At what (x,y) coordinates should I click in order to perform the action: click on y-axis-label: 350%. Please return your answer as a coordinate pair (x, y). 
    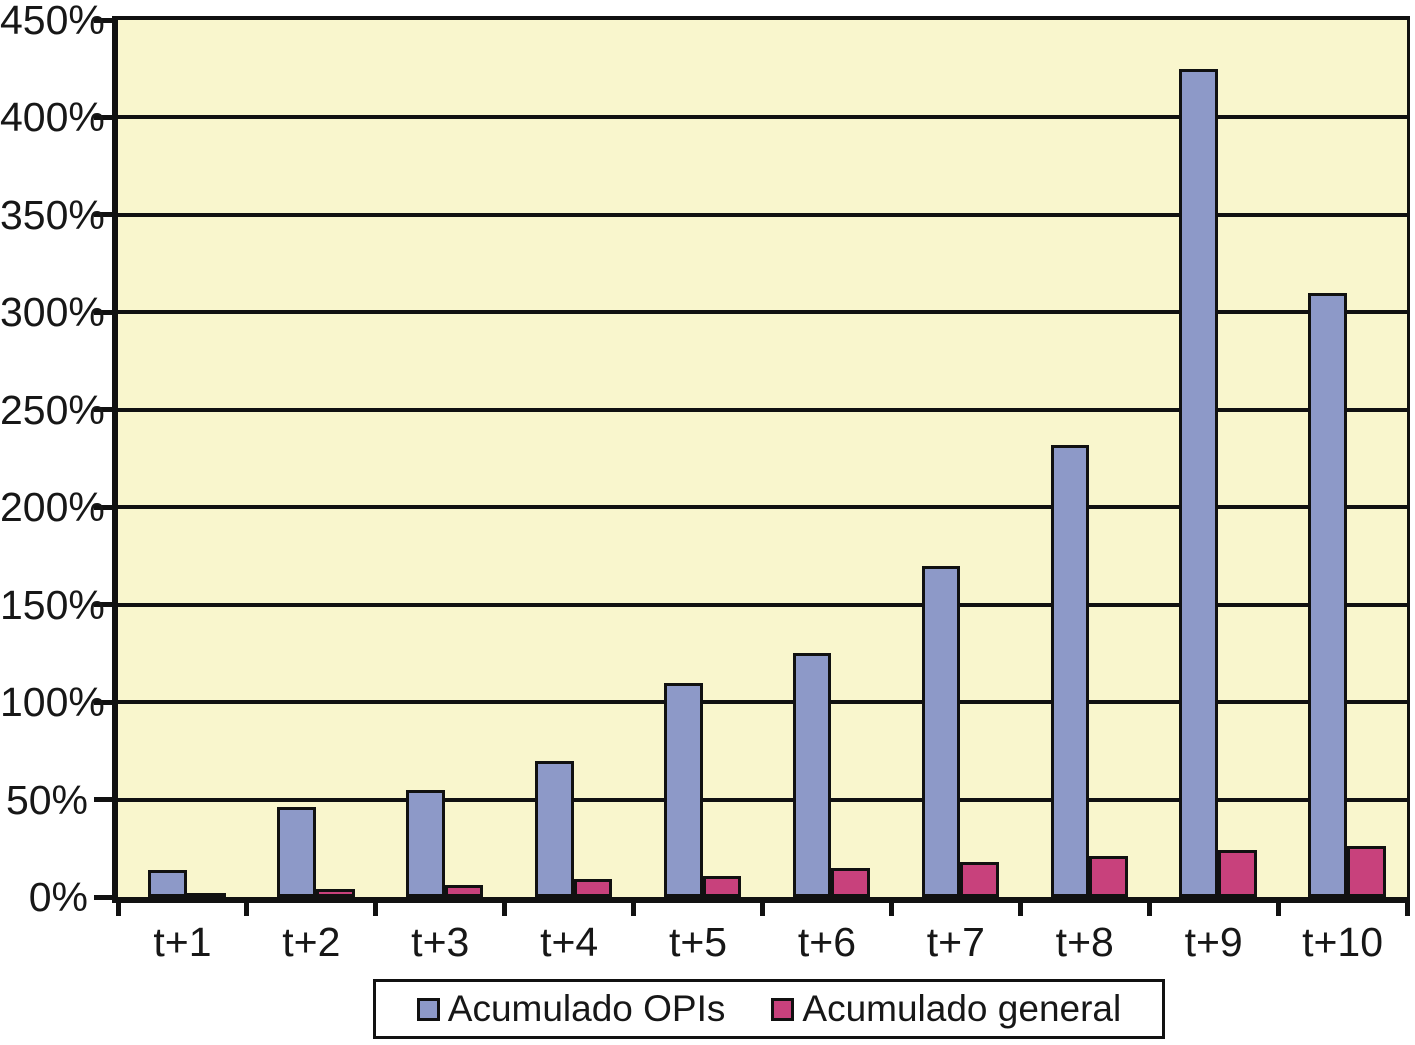
    Looking at the image, I should click on (52, 214).